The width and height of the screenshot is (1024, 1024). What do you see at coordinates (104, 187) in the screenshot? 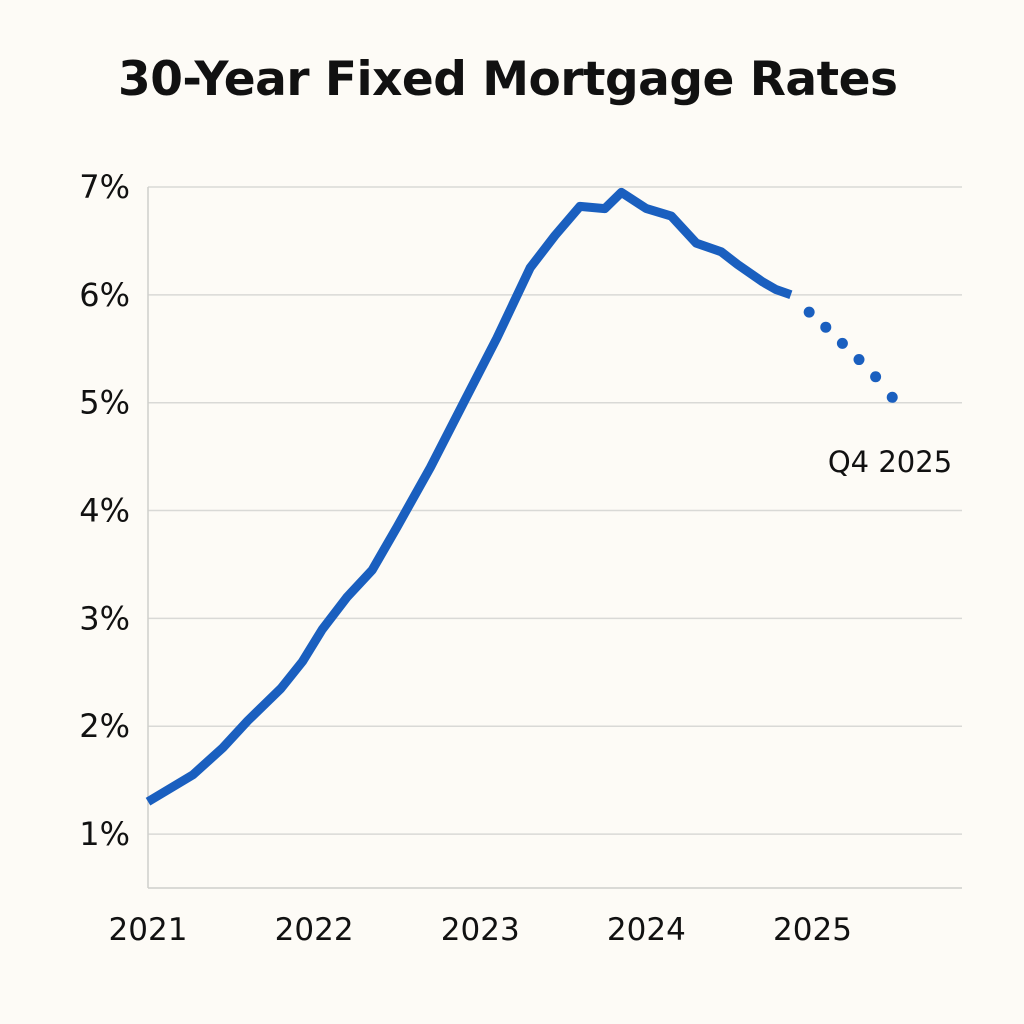
I see `y-tick-label: 7%` at bounding box center [104, 187].